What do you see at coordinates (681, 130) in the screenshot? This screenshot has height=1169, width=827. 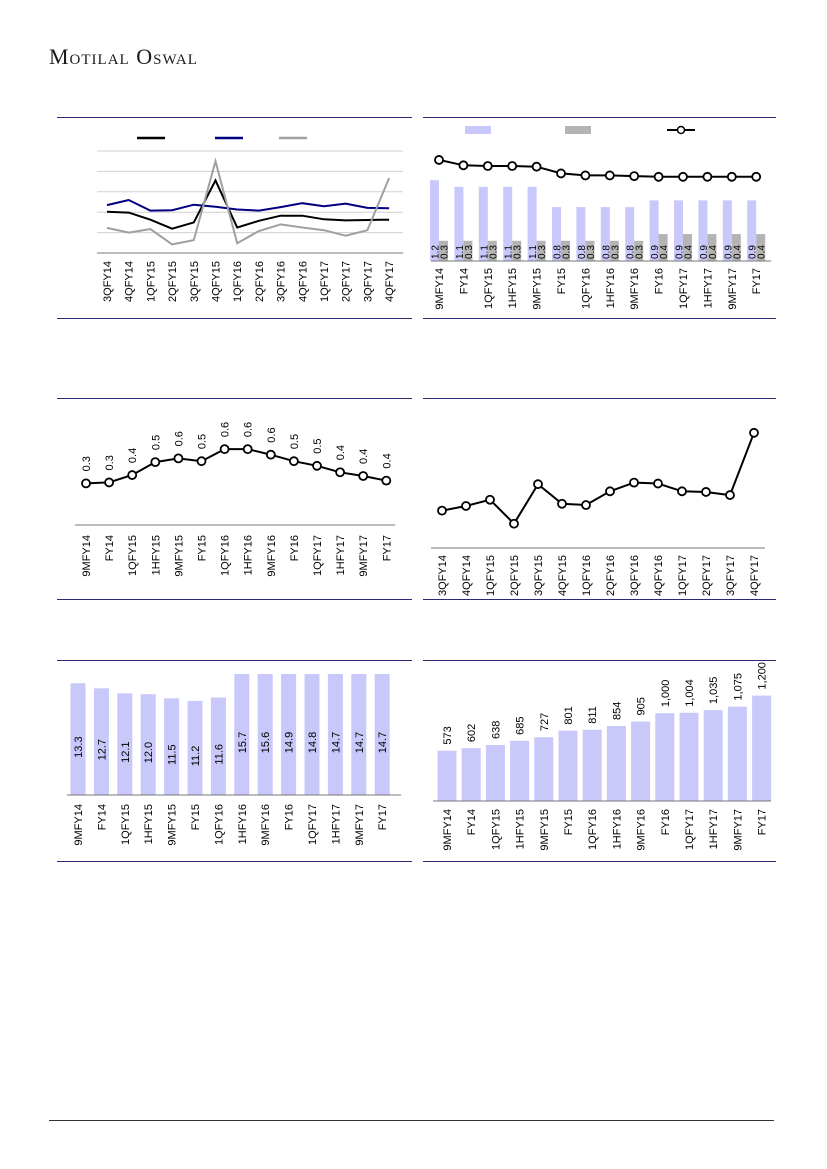 I see `legend-marker` at bounding box center [681, 130].